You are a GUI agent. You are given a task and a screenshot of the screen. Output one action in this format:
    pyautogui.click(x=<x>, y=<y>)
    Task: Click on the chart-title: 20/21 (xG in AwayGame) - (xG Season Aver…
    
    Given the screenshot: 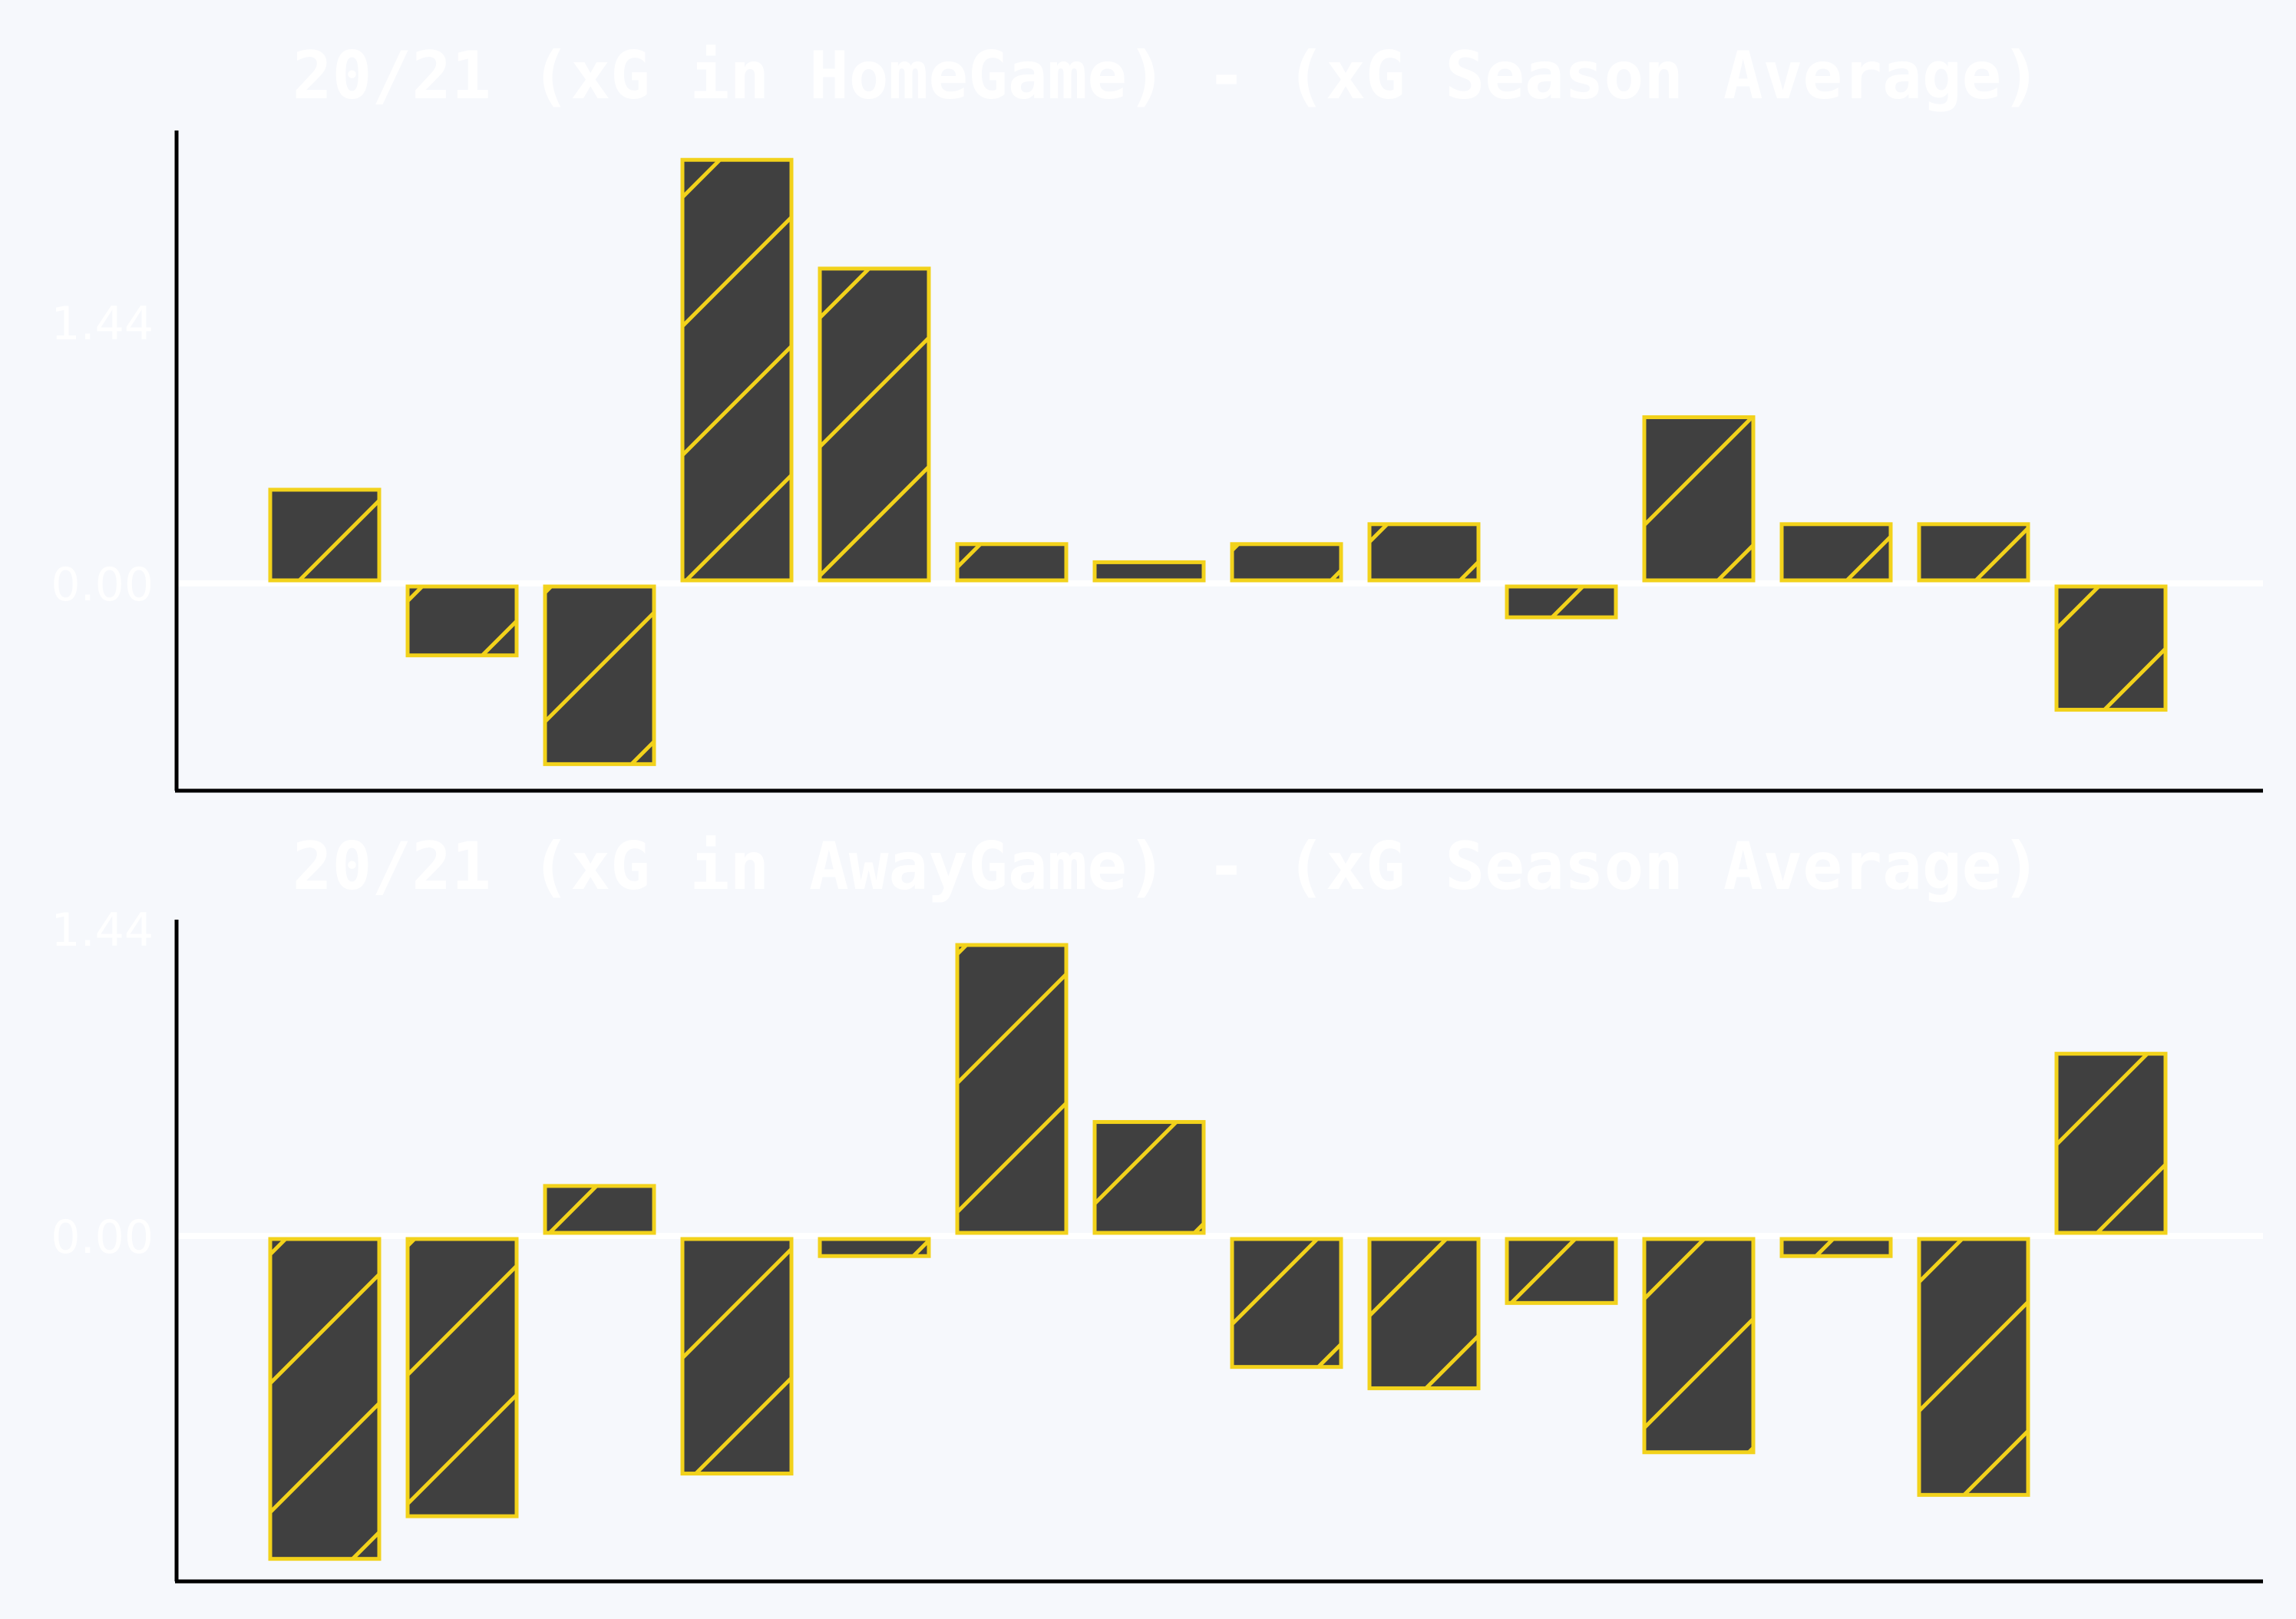 What is the action you would take?
    pyautogui.click(x=1166, y=866)
    